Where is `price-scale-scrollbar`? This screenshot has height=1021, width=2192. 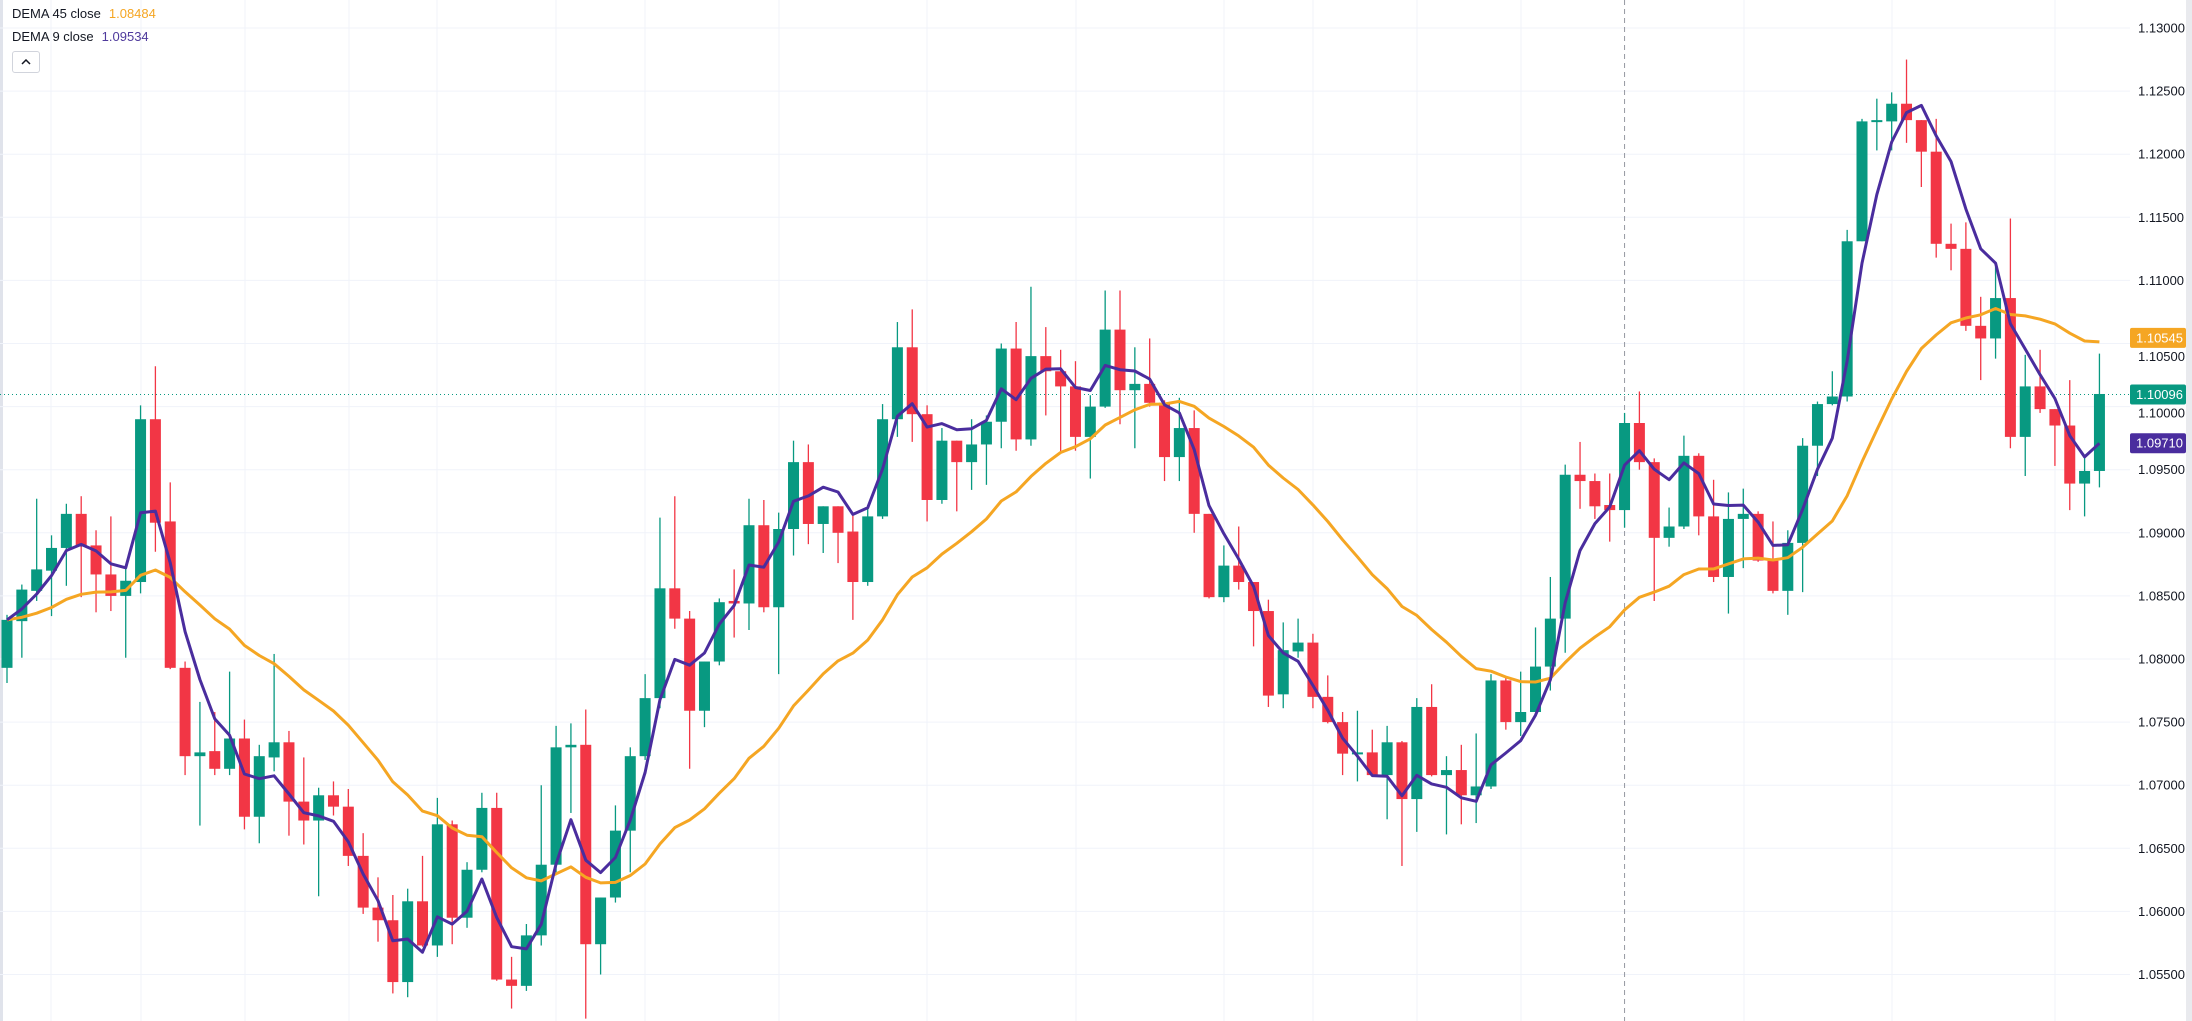
price-scale-scrollbar is located at coordinates (2189, 510).